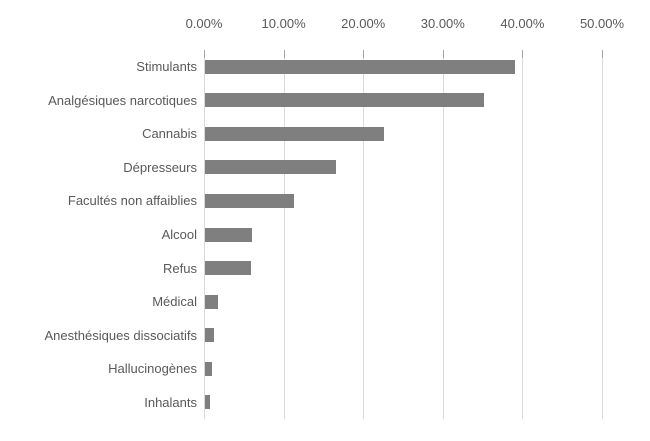 The image size is (650, 441). What do you see at coordinates (204, 23) in the screenshot?
I see `x-axis-tick-label: 0.00%` at bounding box center [204, 23].